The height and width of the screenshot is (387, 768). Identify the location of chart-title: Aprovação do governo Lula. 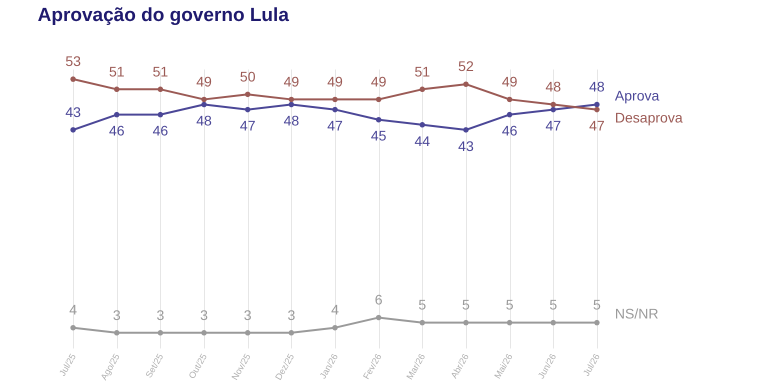
(164, 15).